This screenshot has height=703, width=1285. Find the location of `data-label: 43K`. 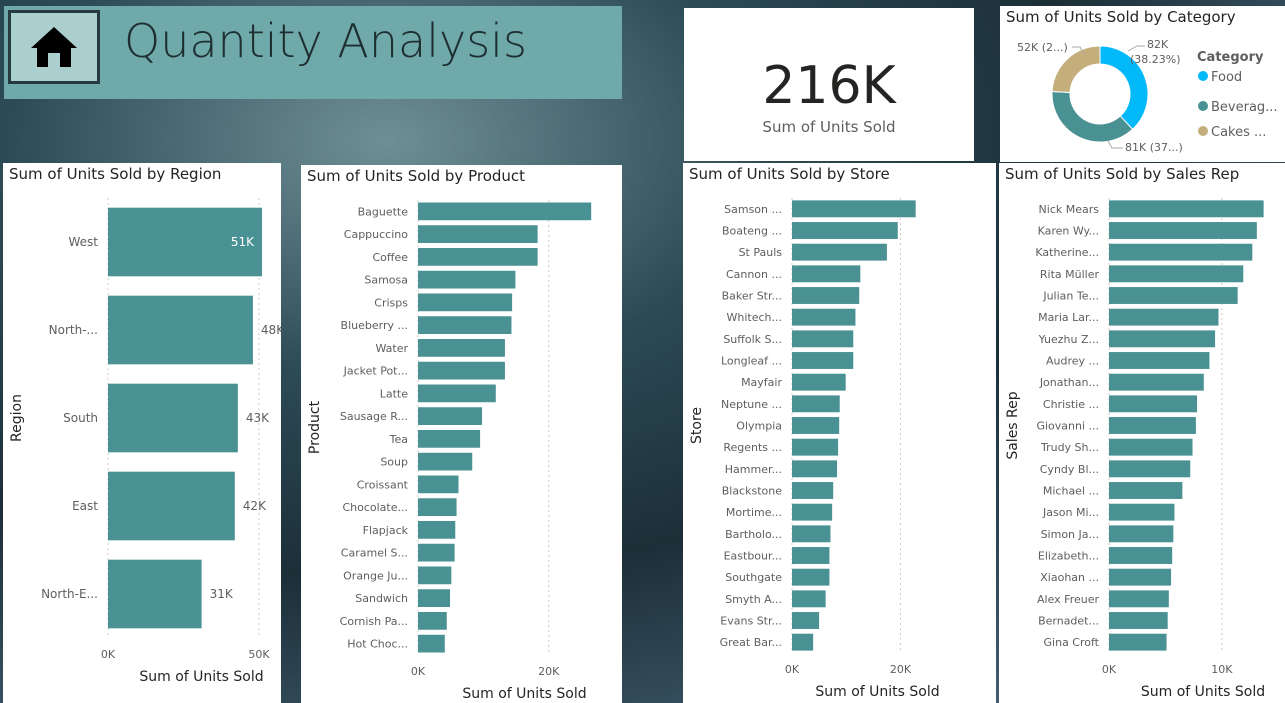

data-label: 43K is located at coordinates (258, 418).